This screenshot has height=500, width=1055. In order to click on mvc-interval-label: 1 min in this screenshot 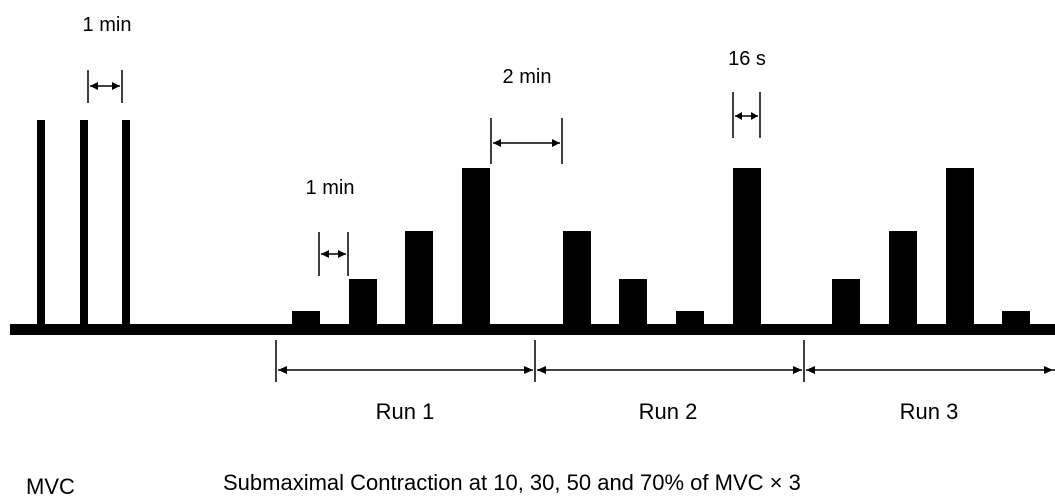, I will do `click(107, 25)`.